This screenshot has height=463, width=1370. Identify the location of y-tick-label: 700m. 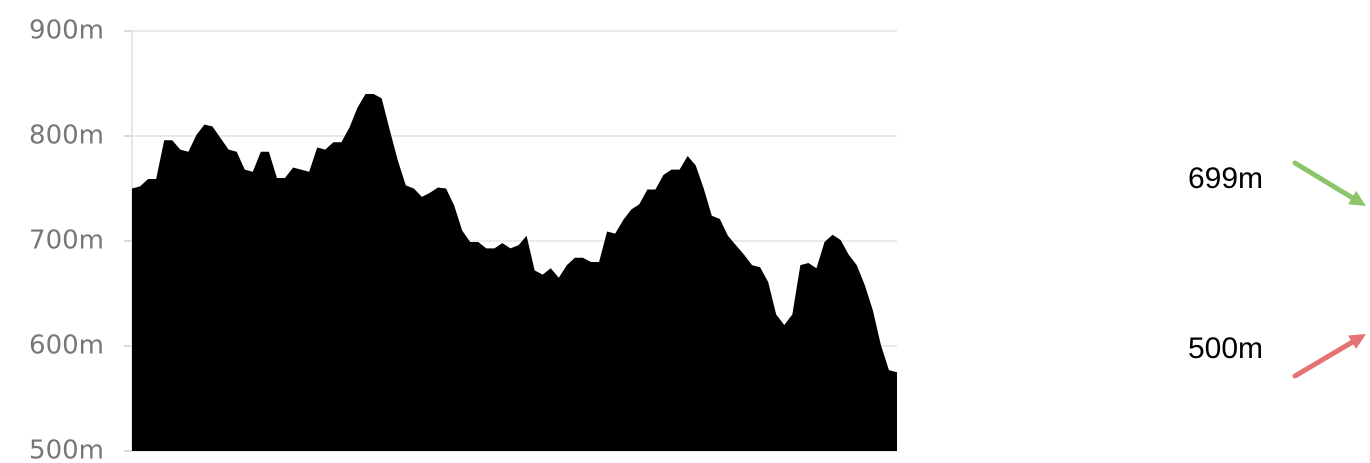
(66, 241).